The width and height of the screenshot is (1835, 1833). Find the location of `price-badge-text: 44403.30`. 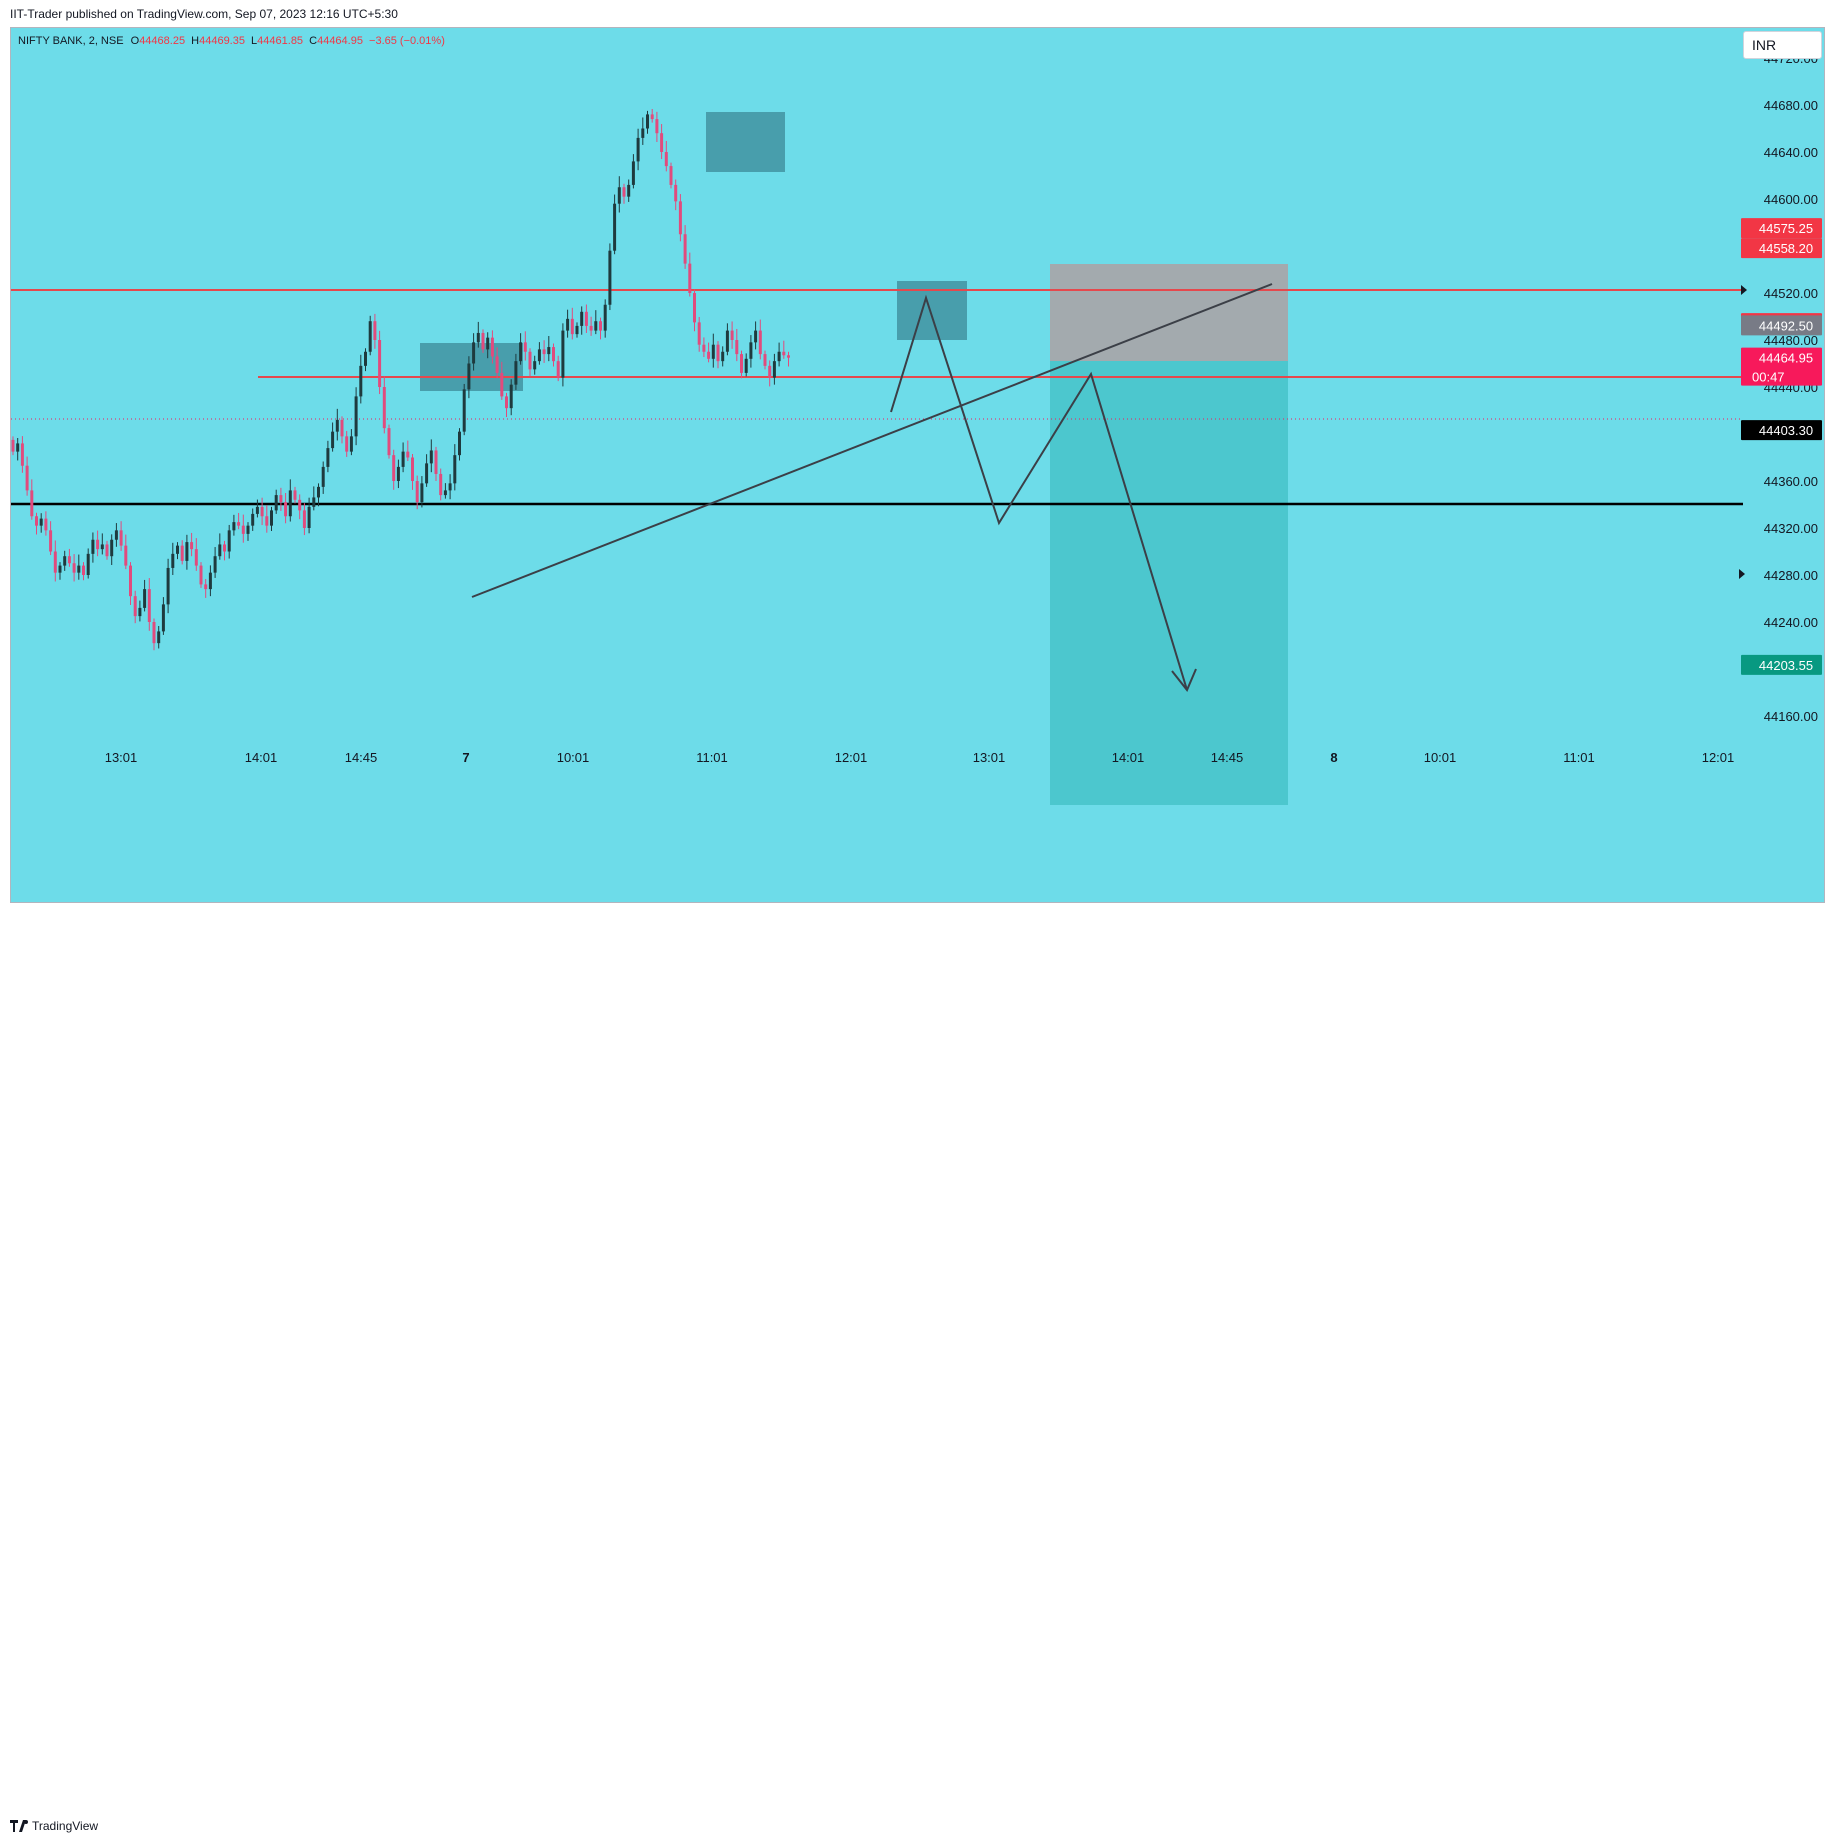

price-badge-text: 44403.30 is located at coordinates (1786, 430).